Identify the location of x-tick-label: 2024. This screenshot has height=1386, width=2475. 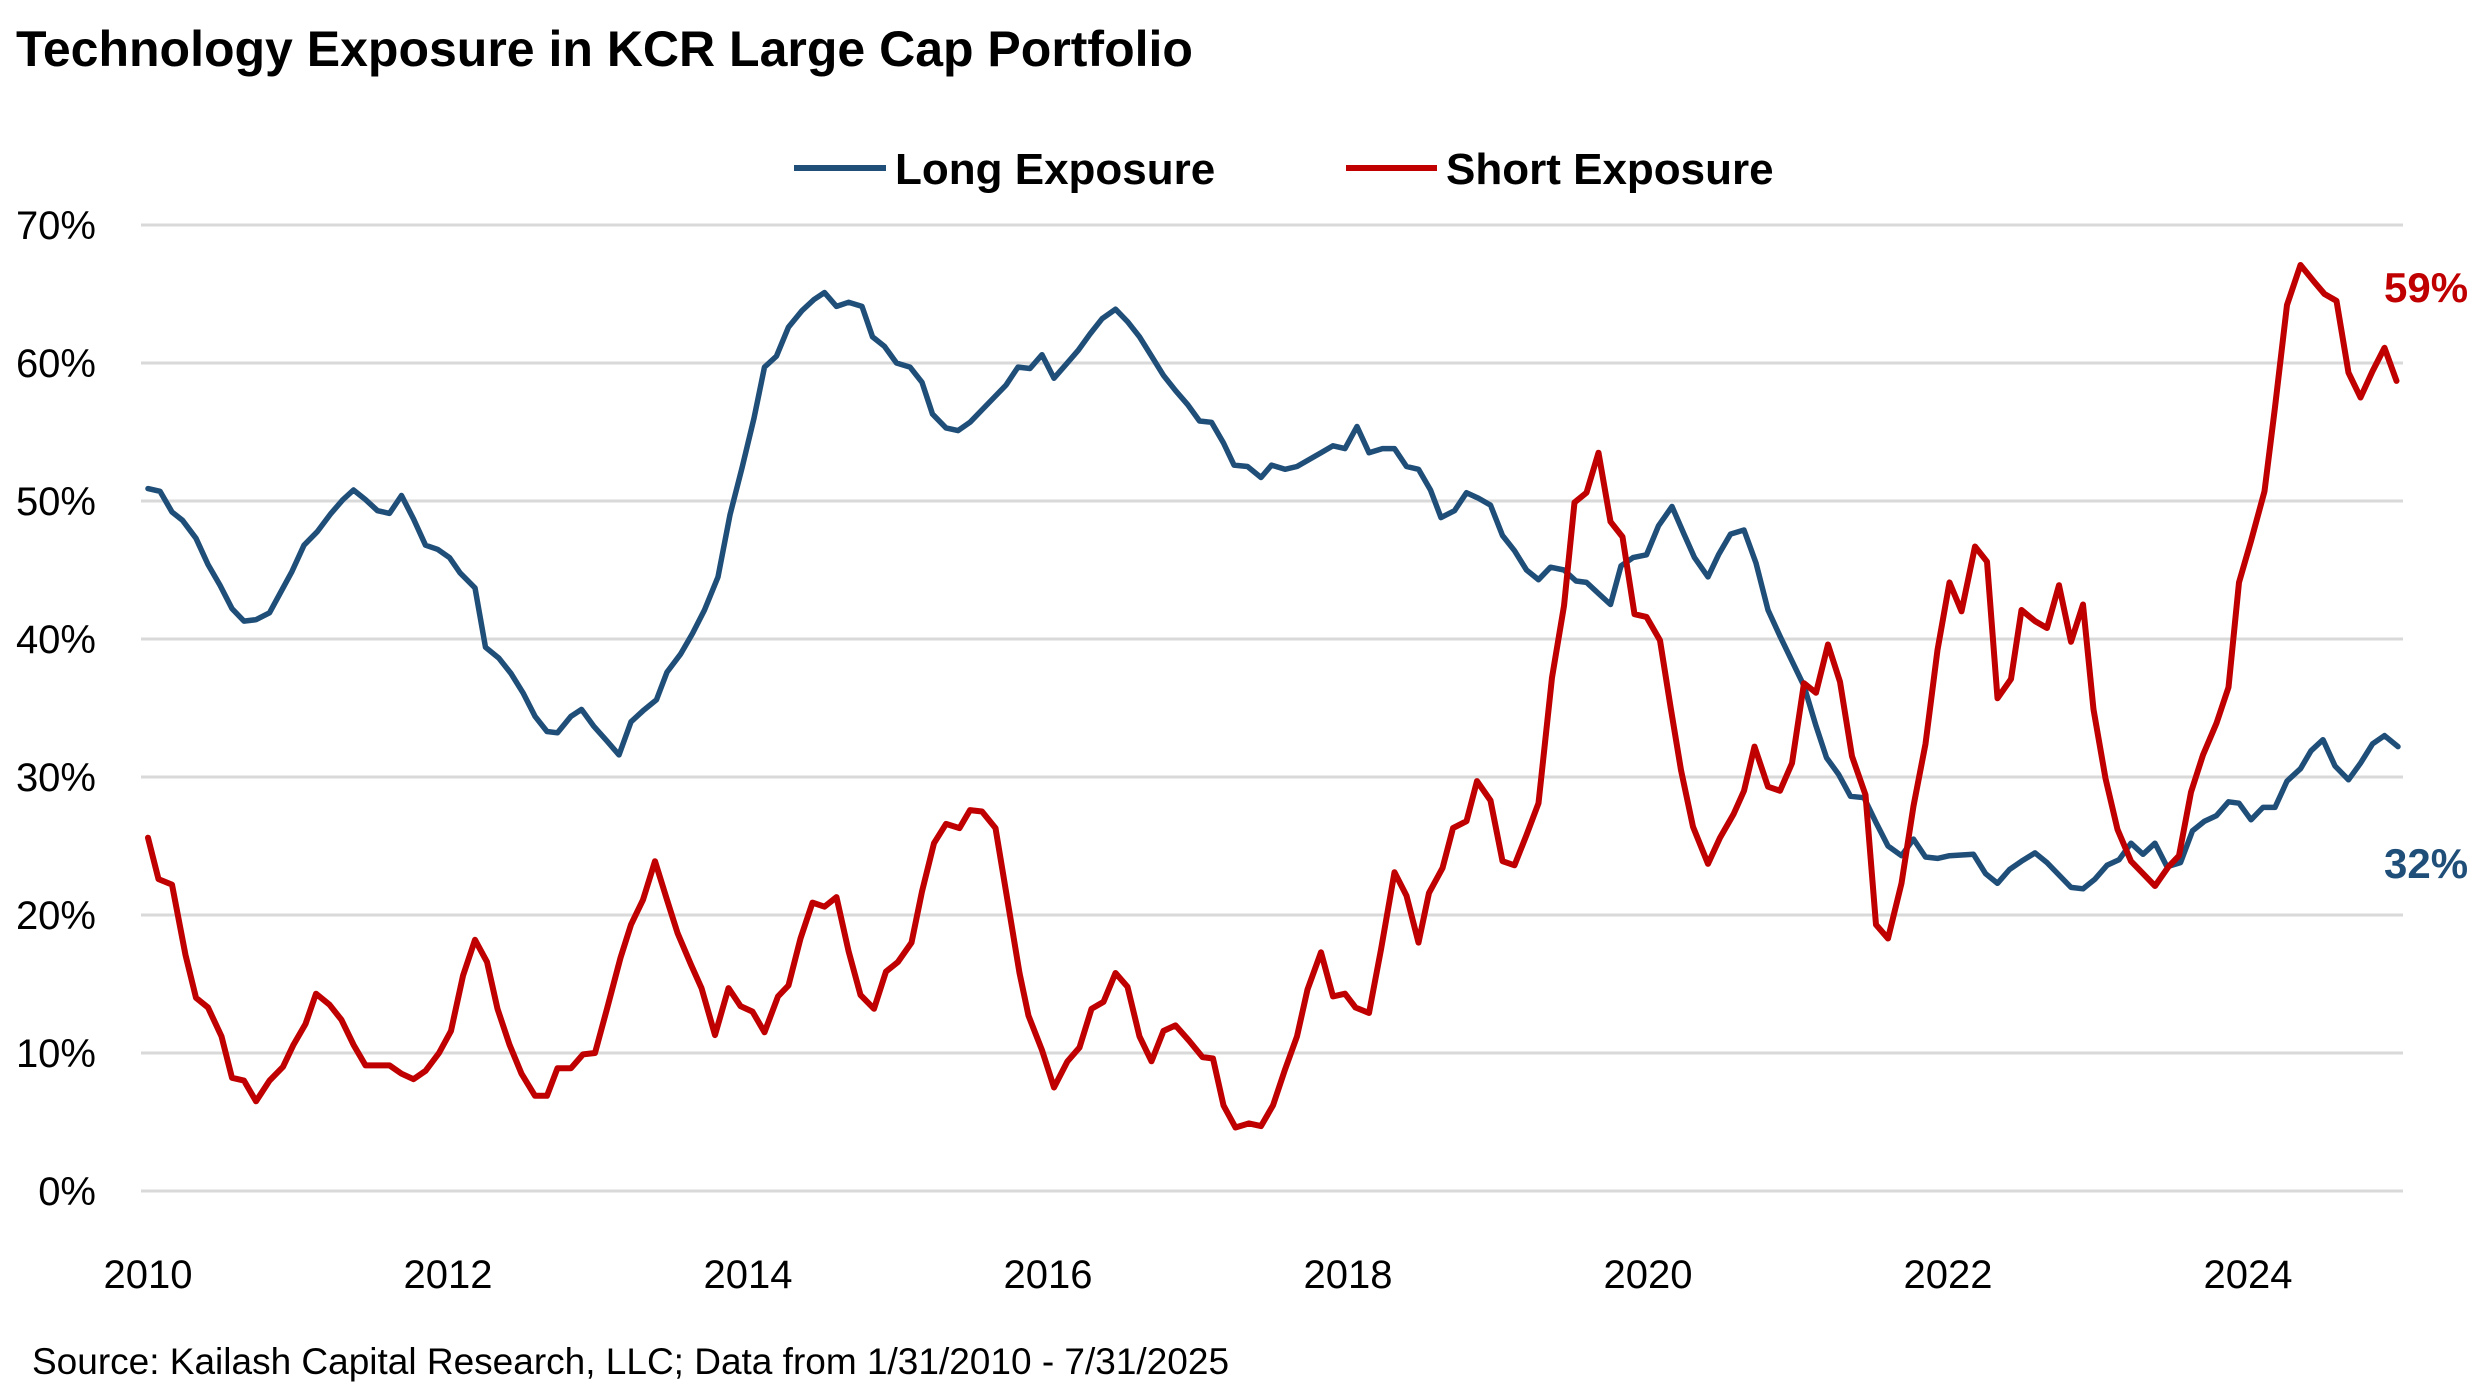
(2248, 1275).